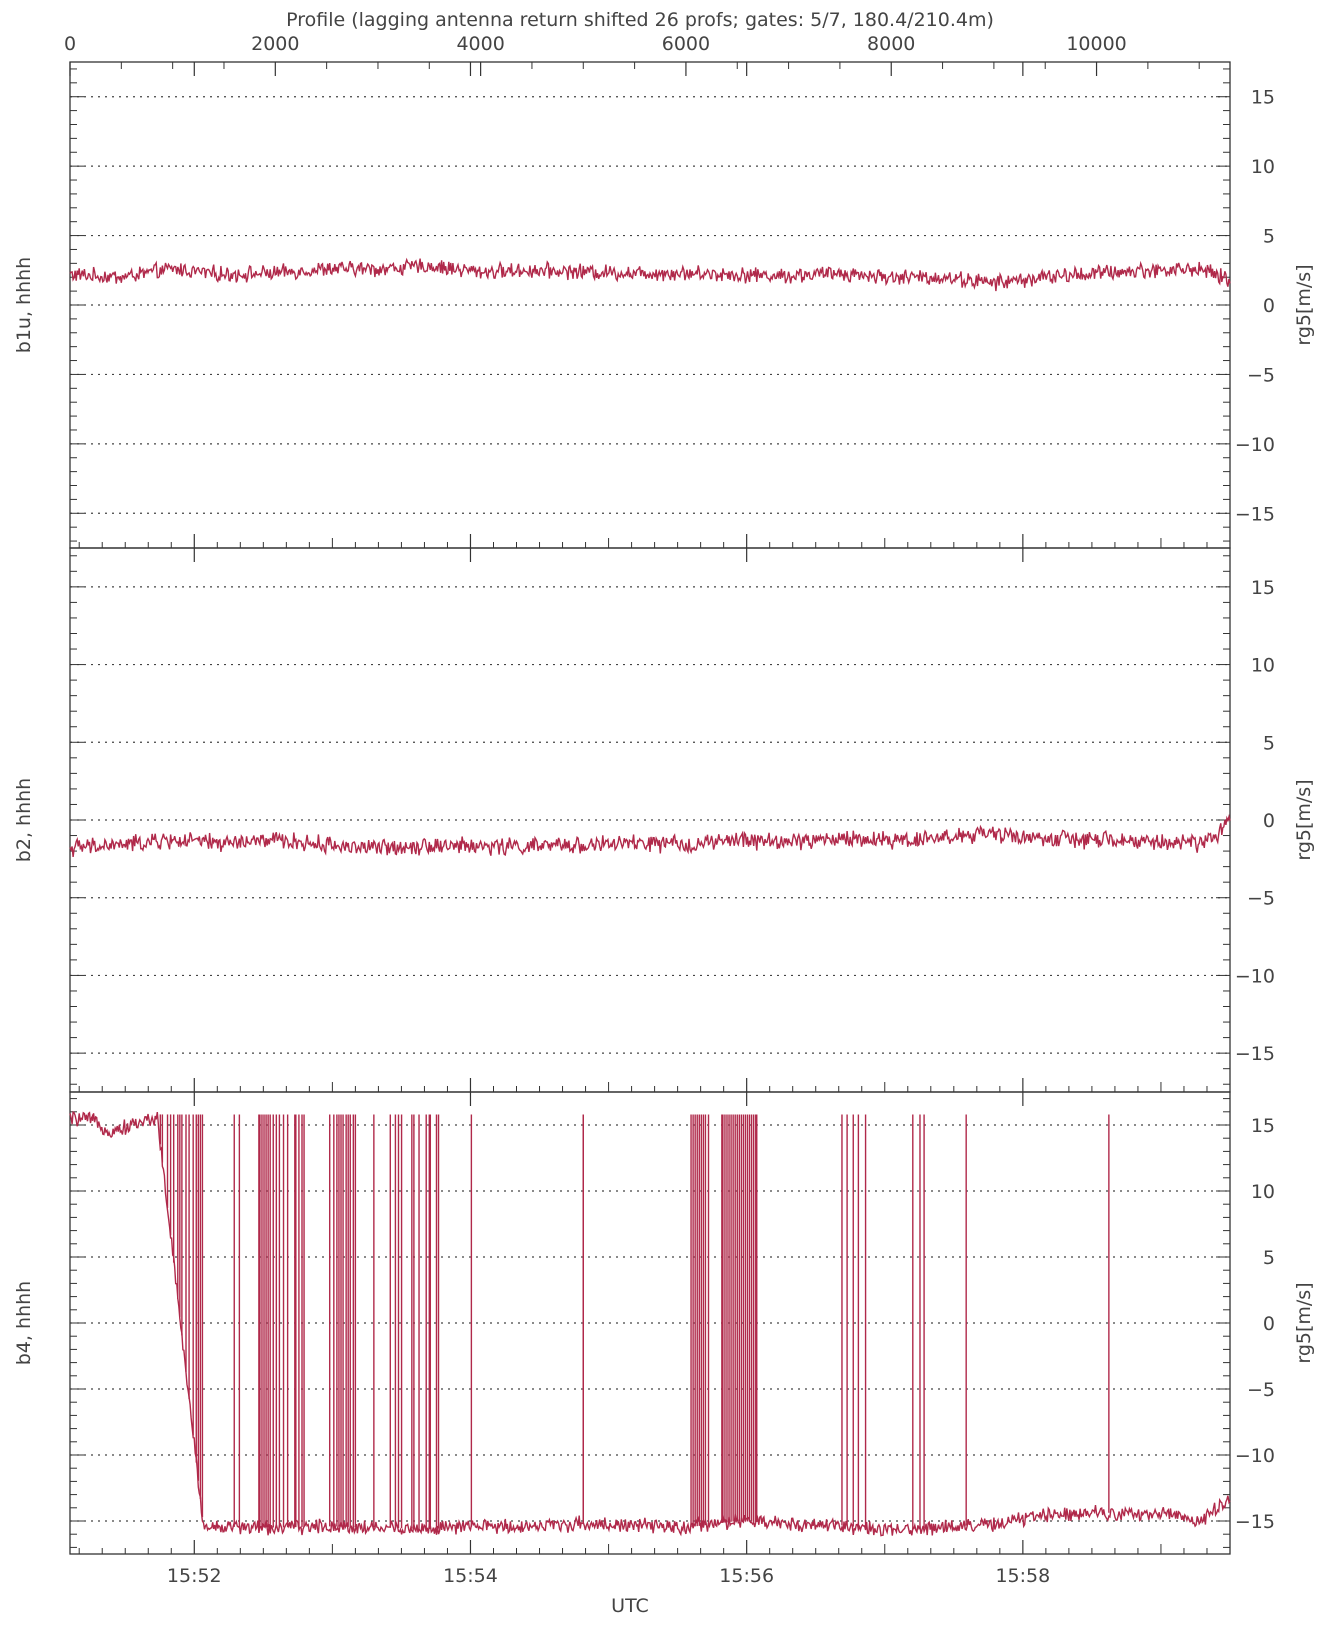  I want to click on panel-label: b2, hhhh, so click(24, 820).